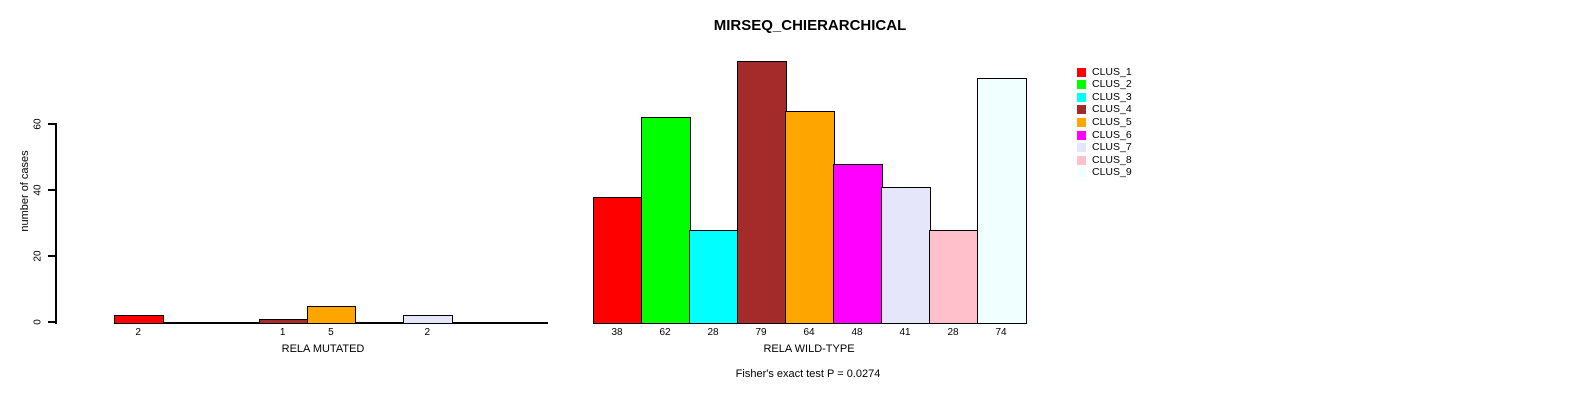  Describe the element at coordinates (25, 191) in the screenshot. I see `y-axis-title: number of cases` at that location.